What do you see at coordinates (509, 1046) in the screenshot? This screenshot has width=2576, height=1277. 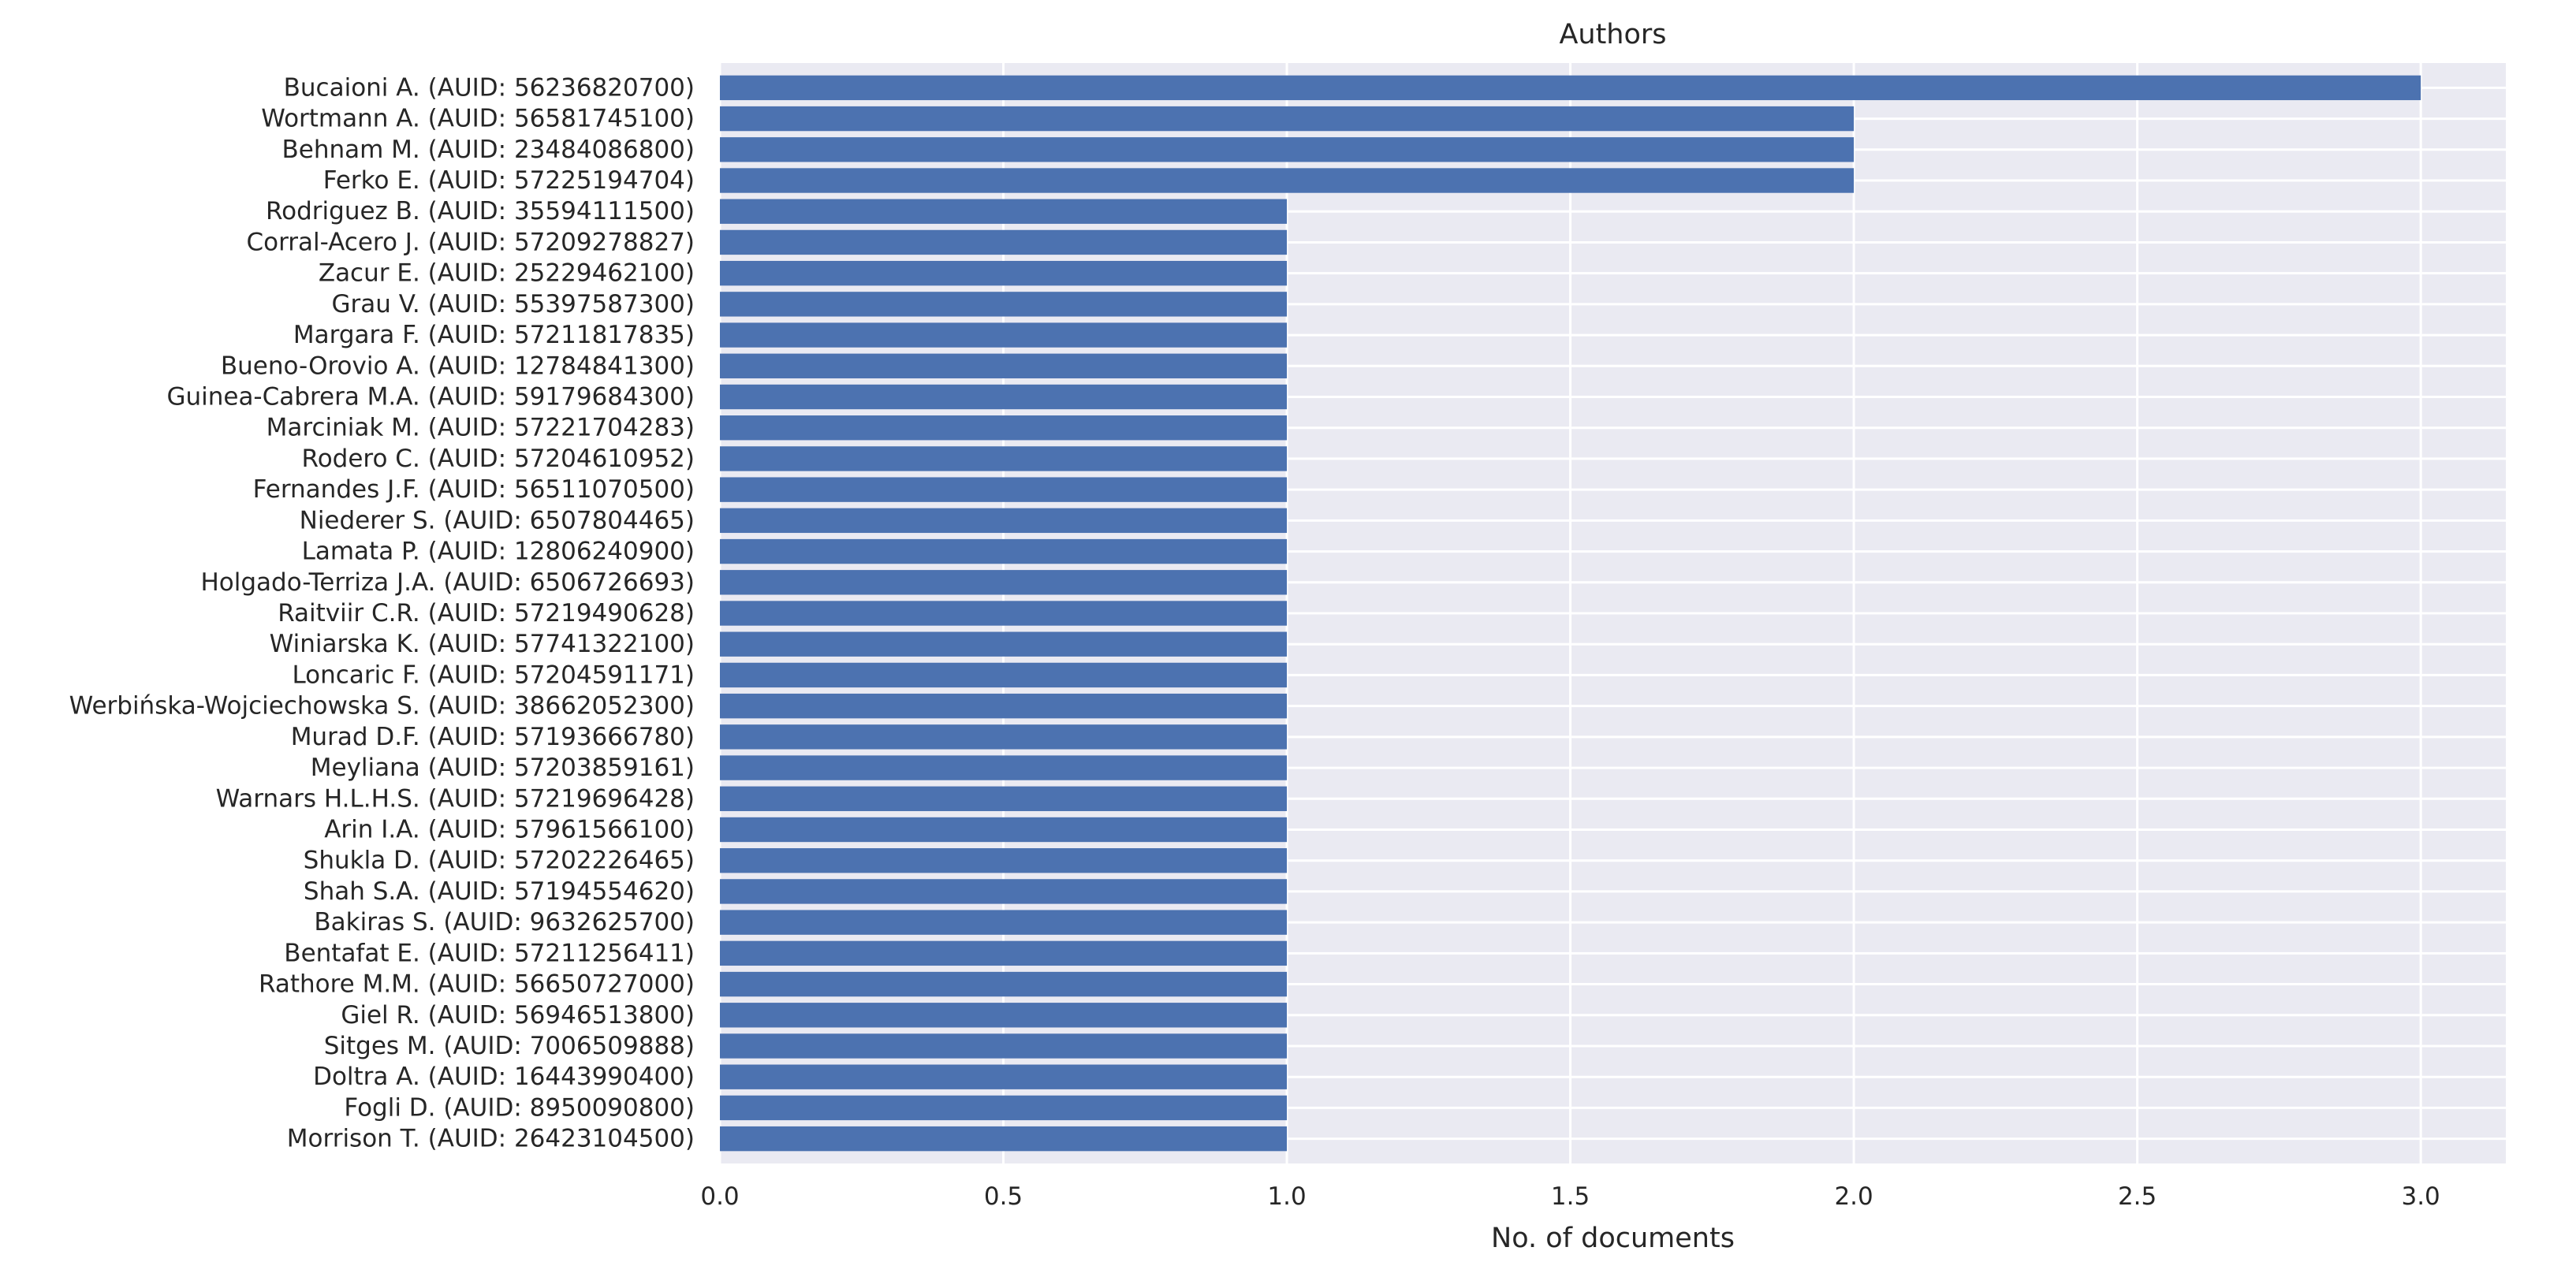 I see `y-tick-label: Sitges M. (AUID: 7006509888)` at bounding box center [509, 1046].